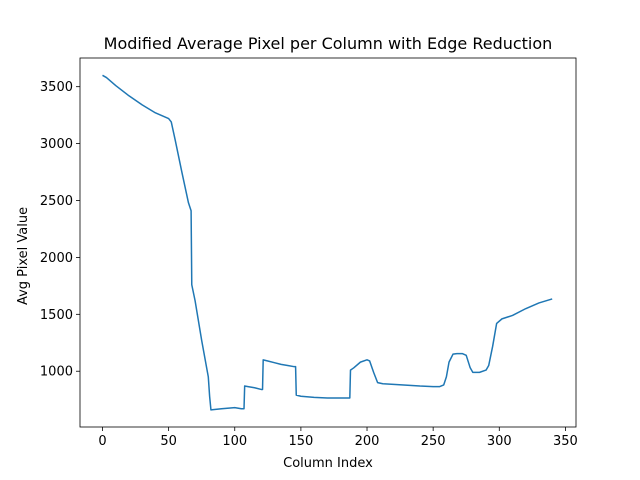 The image size is (640, 480). I want to click on x-axis-label: Column Index, so click(328, 463).